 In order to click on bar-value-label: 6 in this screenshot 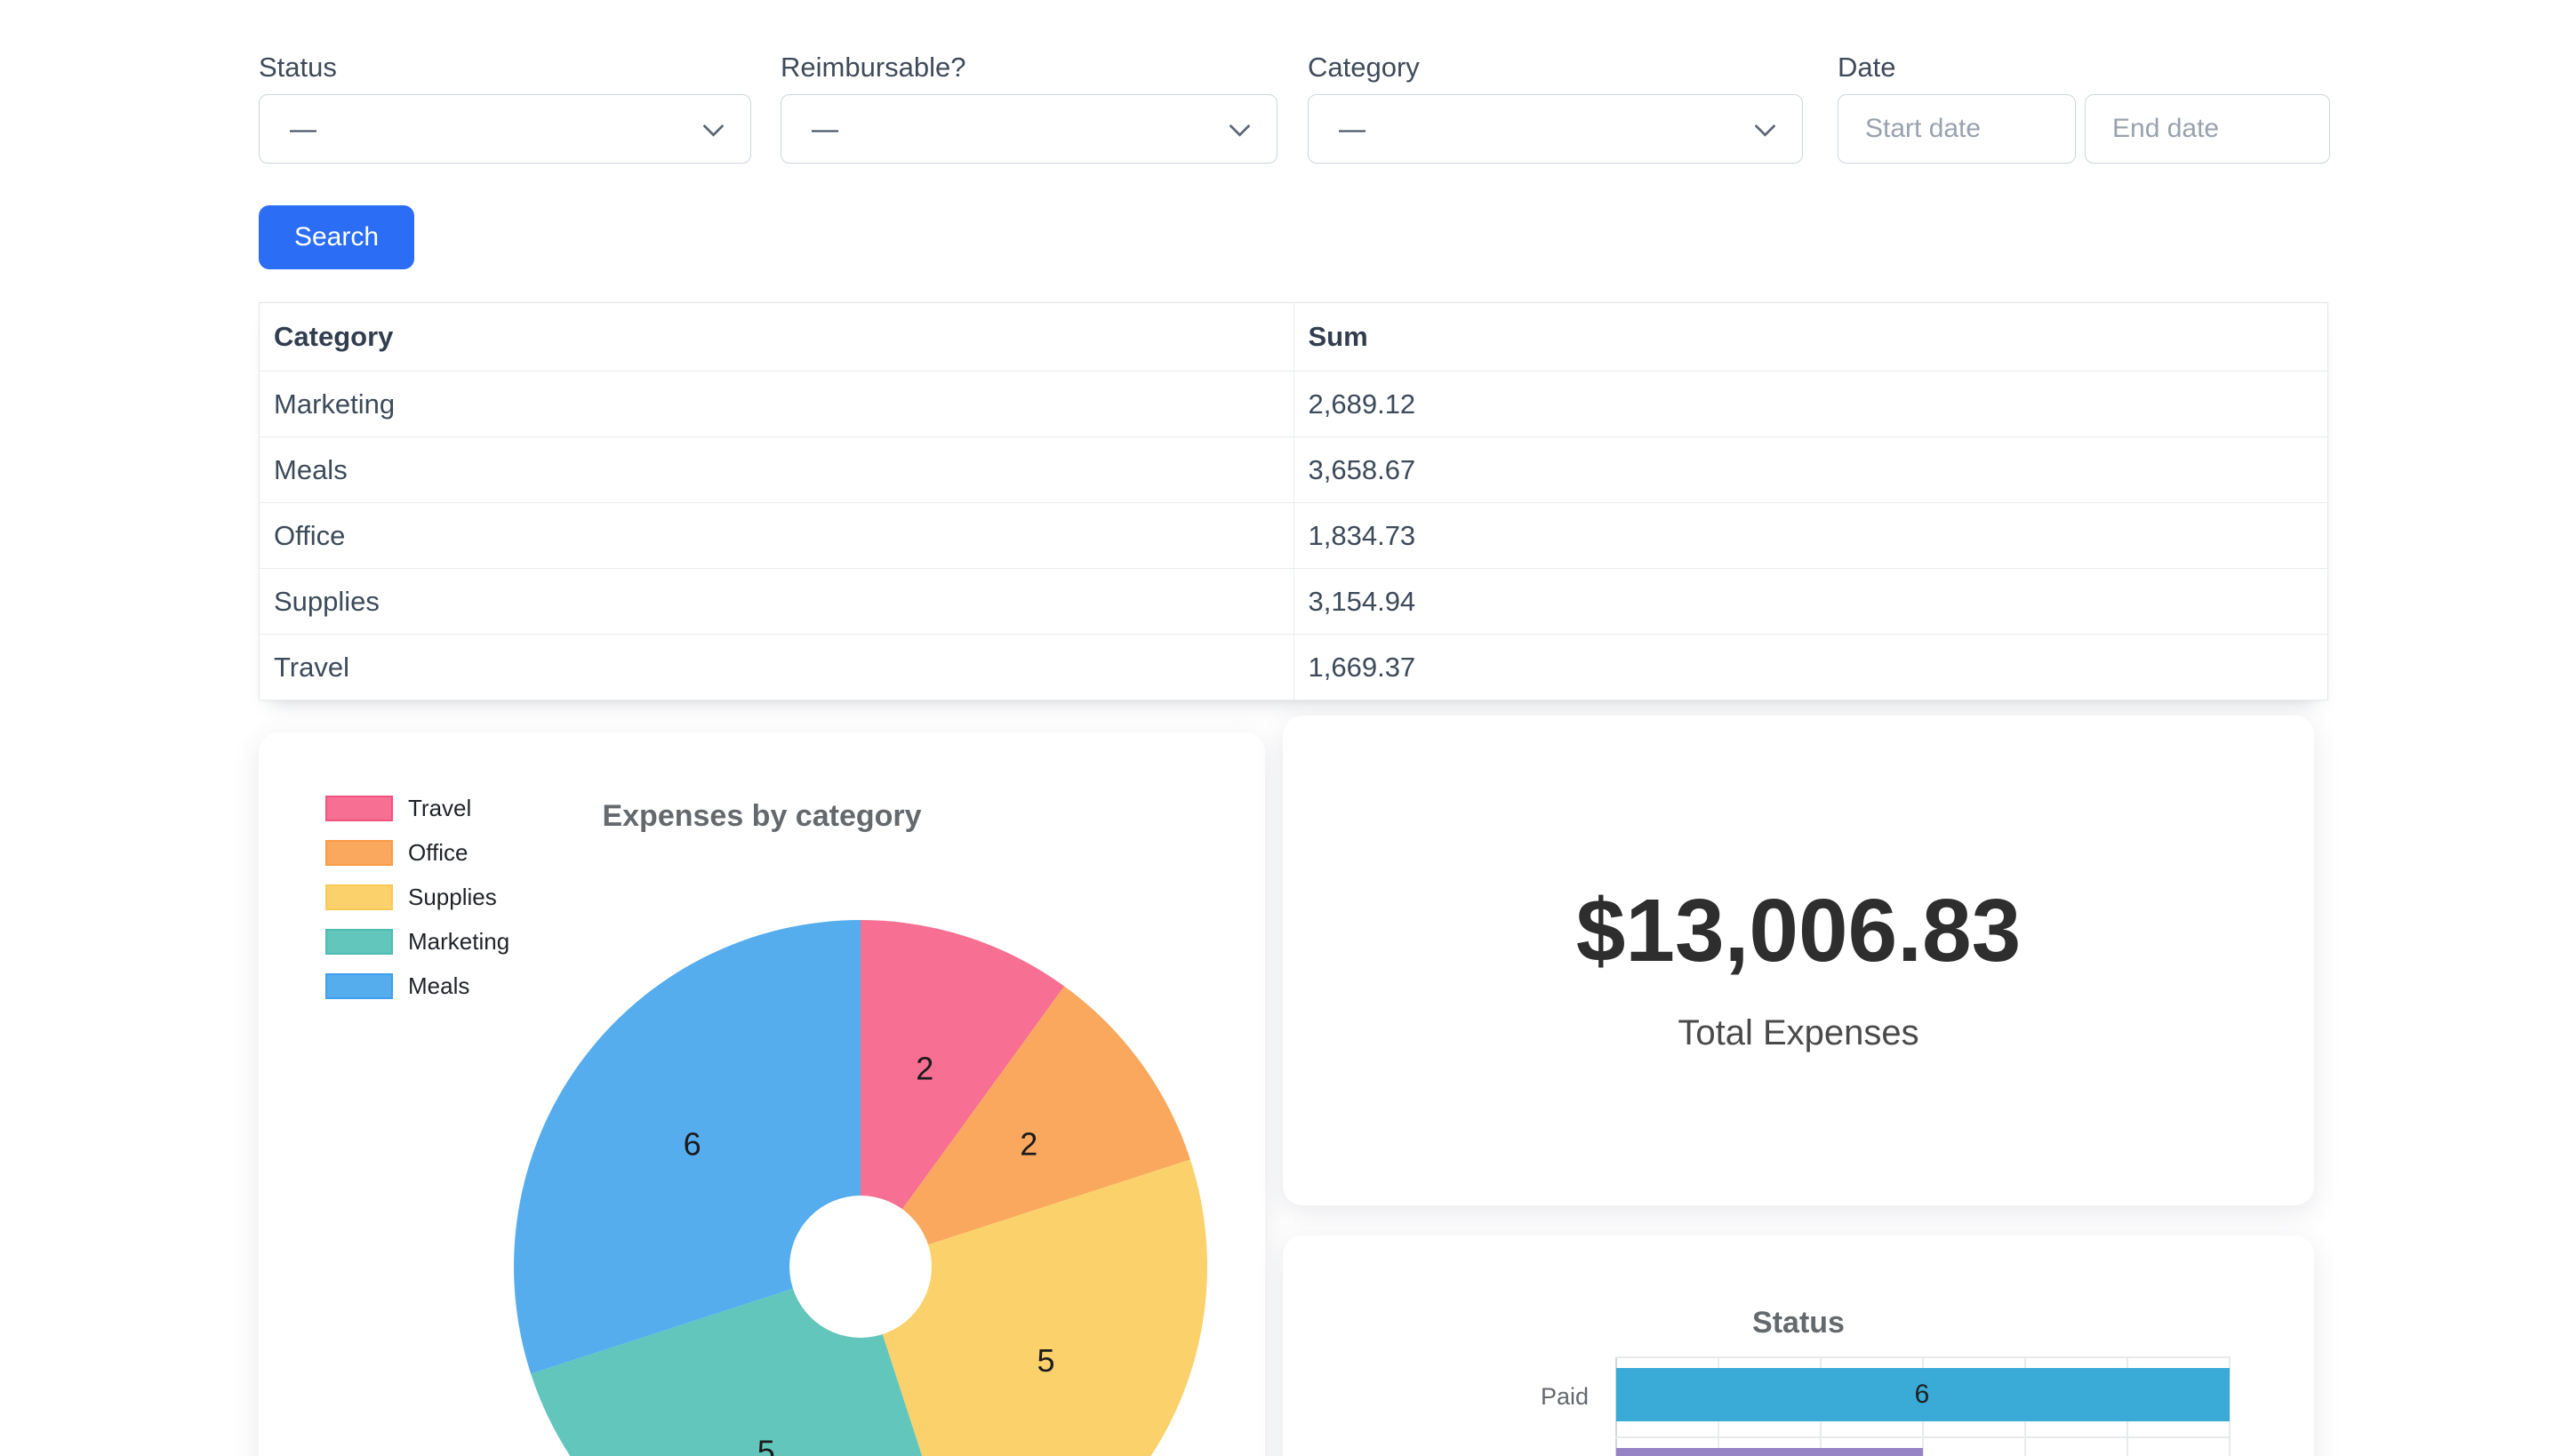, I will do `click(1922, 1394)`.